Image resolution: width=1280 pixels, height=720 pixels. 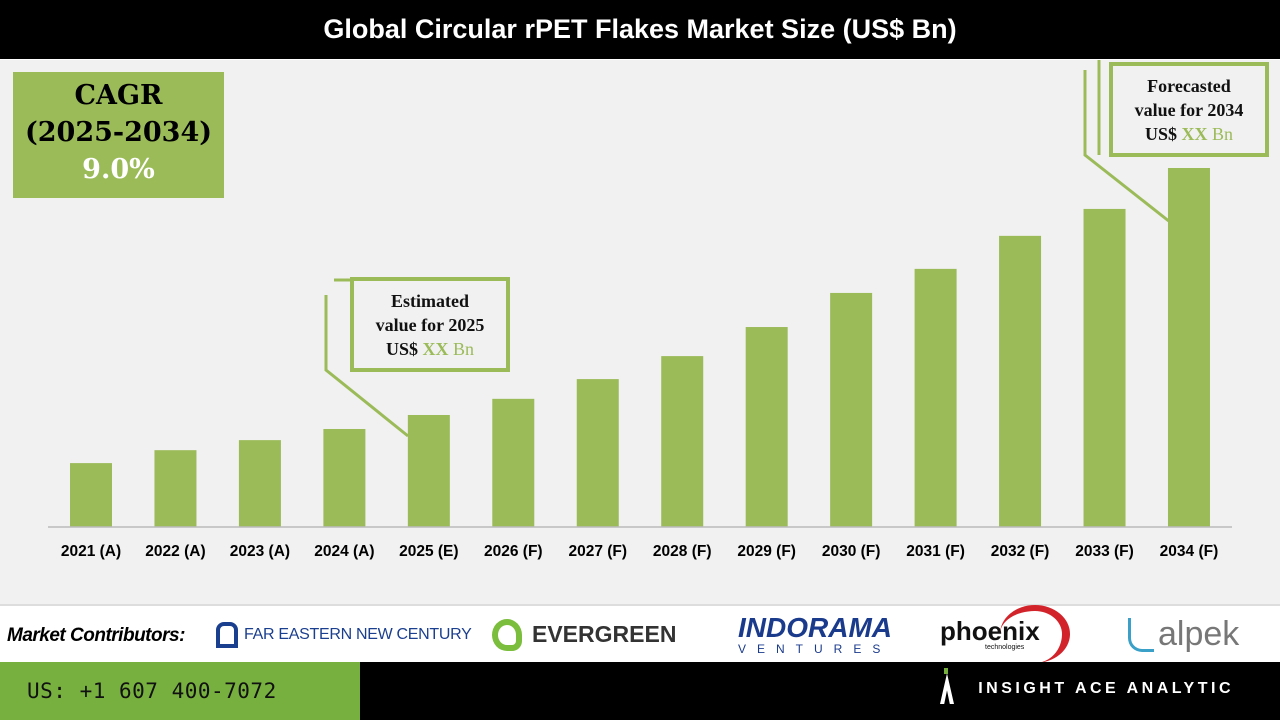 I want to click on estimated-callout: Estimated value for 2025 US$ XX Bn, so click(x=430, y=324).